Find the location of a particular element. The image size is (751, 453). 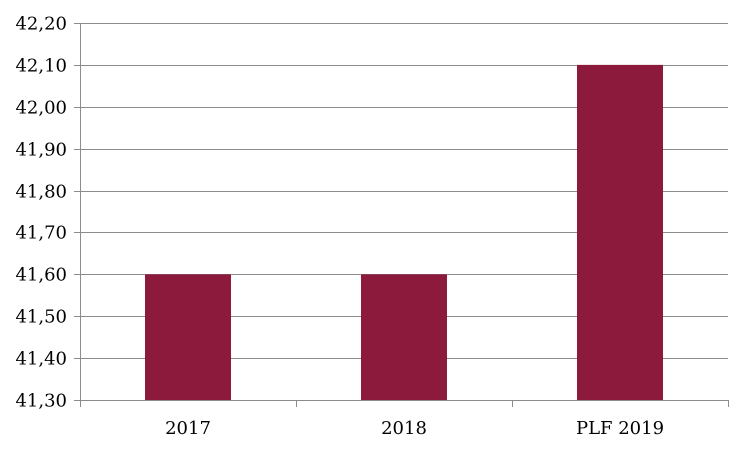

y-tick-label: 42,20 is located at coordinates (41, 24).